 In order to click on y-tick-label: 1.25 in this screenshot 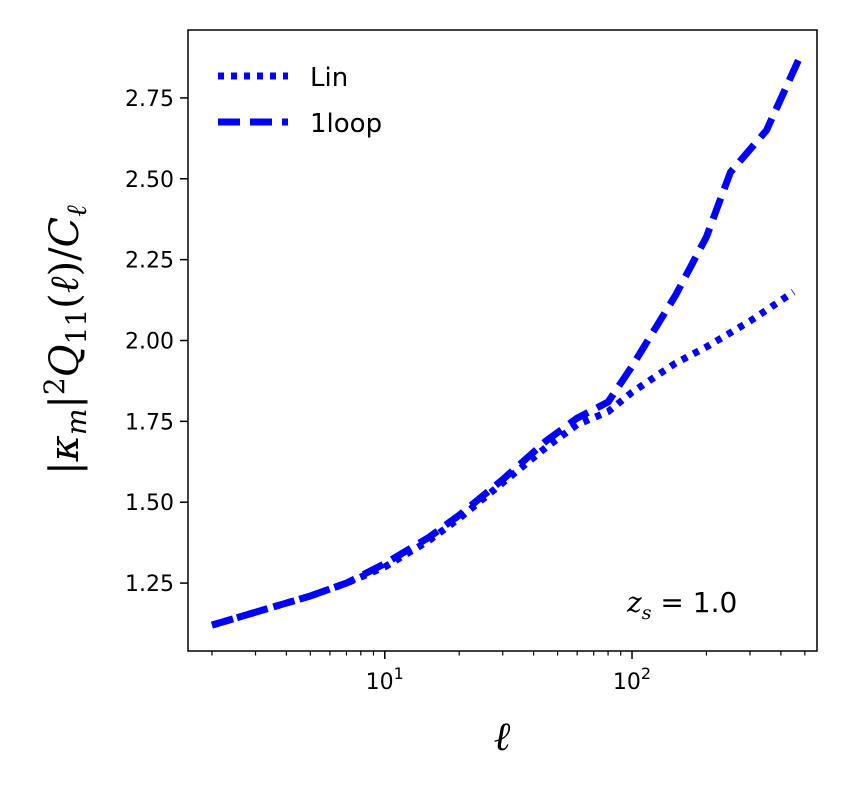, I will do `click(149, 584)`.